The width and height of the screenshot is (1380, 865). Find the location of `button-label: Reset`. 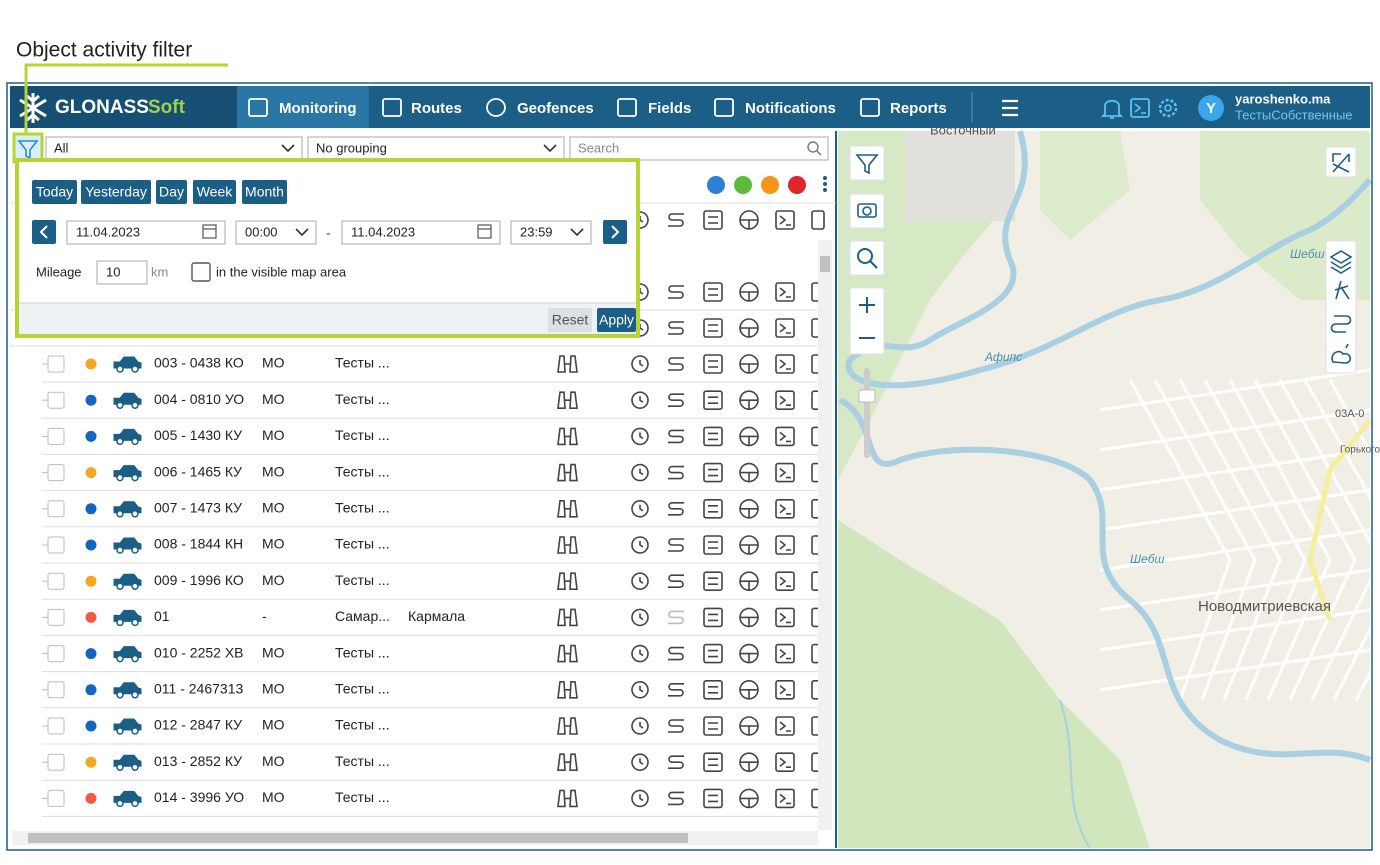

button-label: Reset is located at coordinates (570, 320).